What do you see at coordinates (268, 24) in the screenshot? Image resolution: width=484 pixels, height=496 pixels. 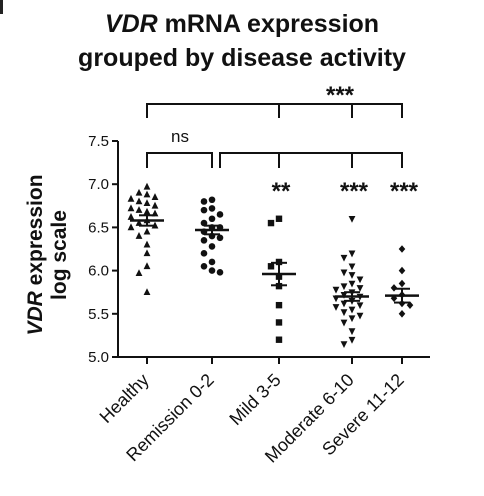 I see `title-line-1-rest: mRNA expression` at bounding box center [268, 24].